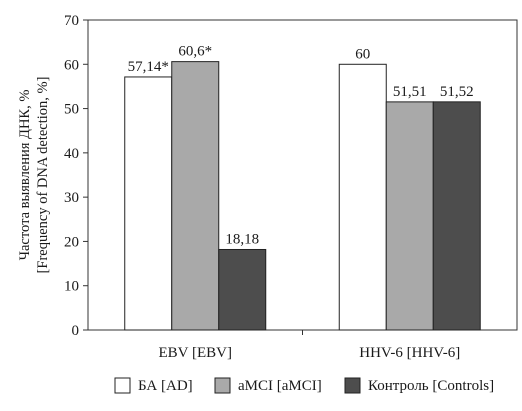  Describe the element at coordinates (362, 54) in the screenshot. I see `data-label: 60` at that location.